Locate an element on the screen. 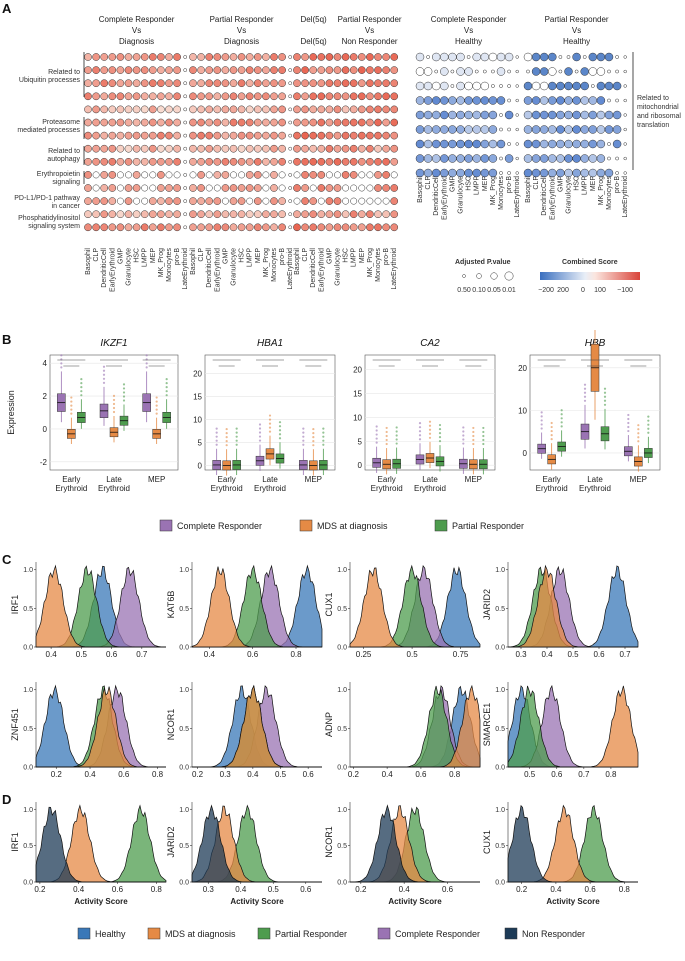  y-tick-label: 0.5 is located at coordinates (342, 729).